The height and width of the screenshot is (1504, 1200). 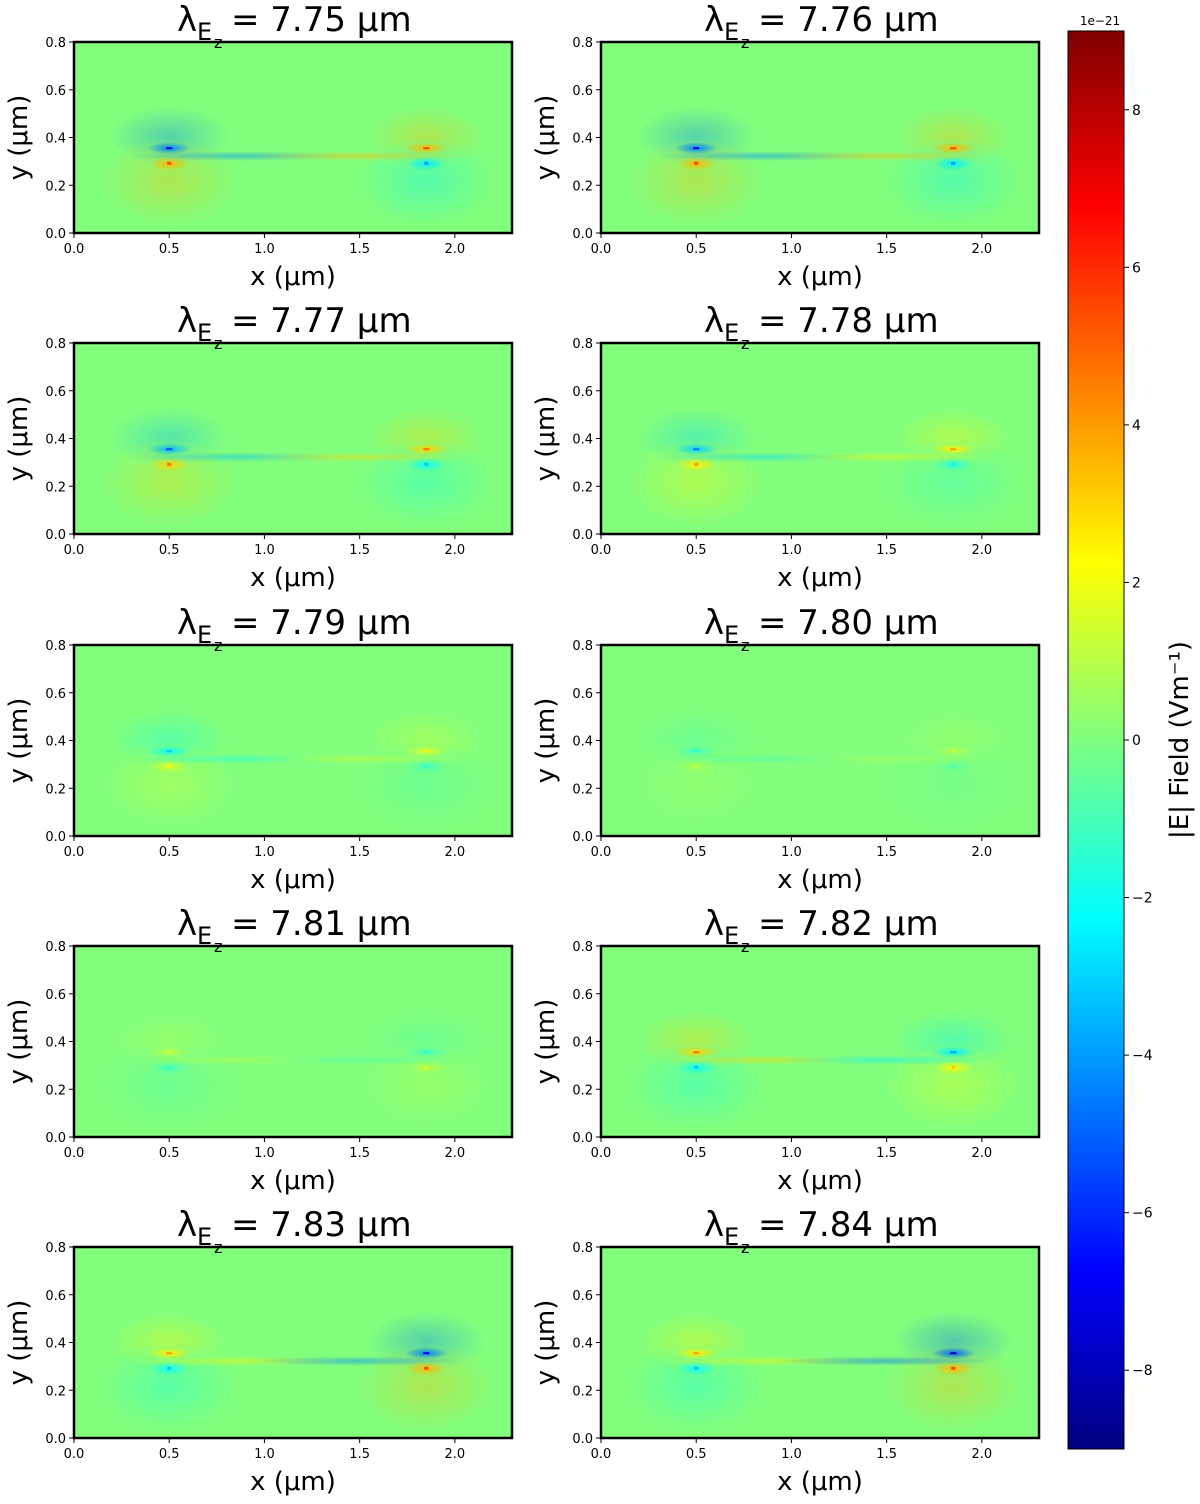 What do you see at coordinates (1136, 583) in the screenshot?
I see `colorbar-tick-label: 2` at bounding box center [1136, 583].